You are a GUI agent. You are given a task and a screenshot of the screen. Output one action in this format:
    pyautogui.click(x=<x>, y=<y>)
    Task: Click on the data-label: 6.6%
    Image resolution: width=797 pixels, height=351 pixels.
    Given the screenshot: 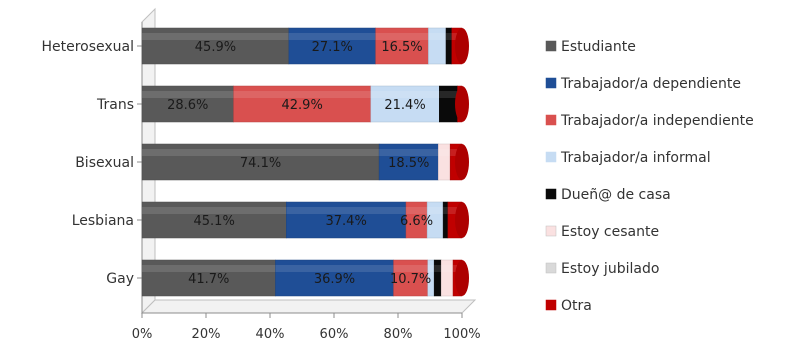 What is the action you would take?
    pyautogui.click(x=416, y=221)
    